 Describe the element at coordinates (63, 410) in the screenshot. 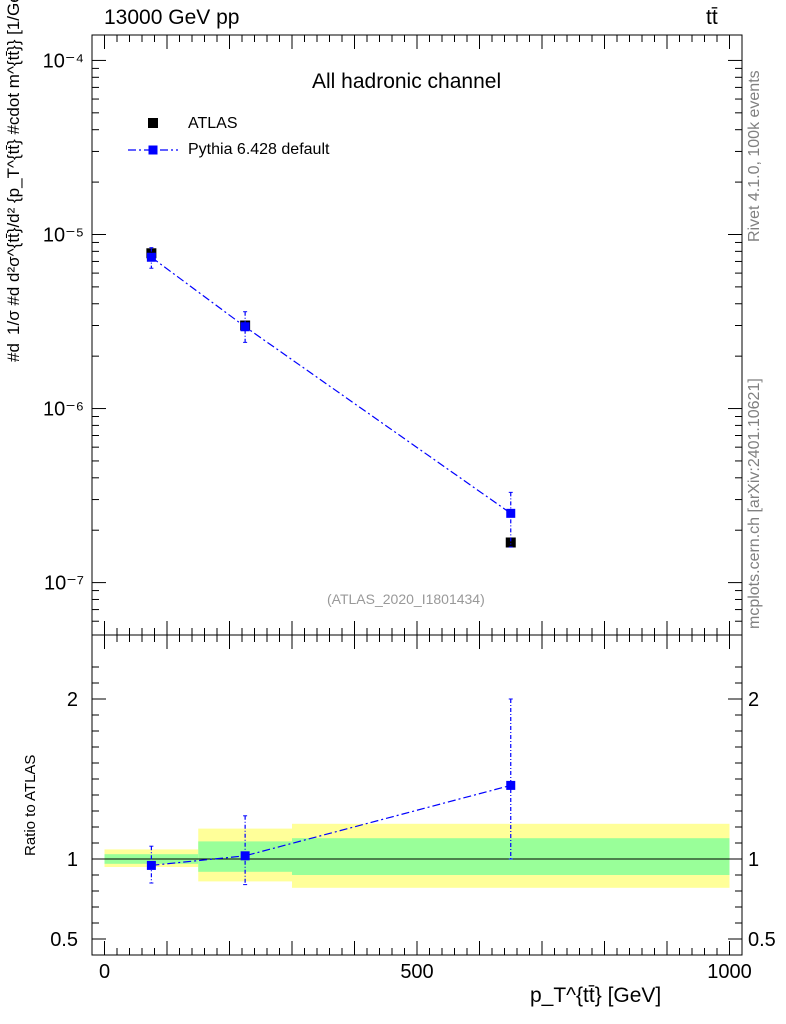

I see `y-tick-label: 10⁻⁶` at that location.